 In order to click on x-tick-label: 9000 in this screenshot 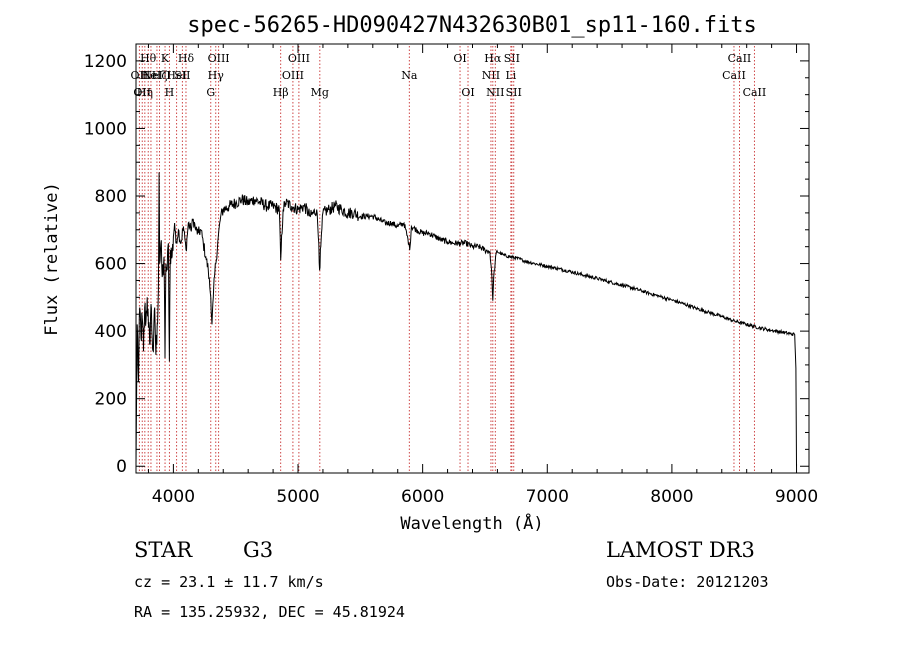, I will do `click(796, 497)`.